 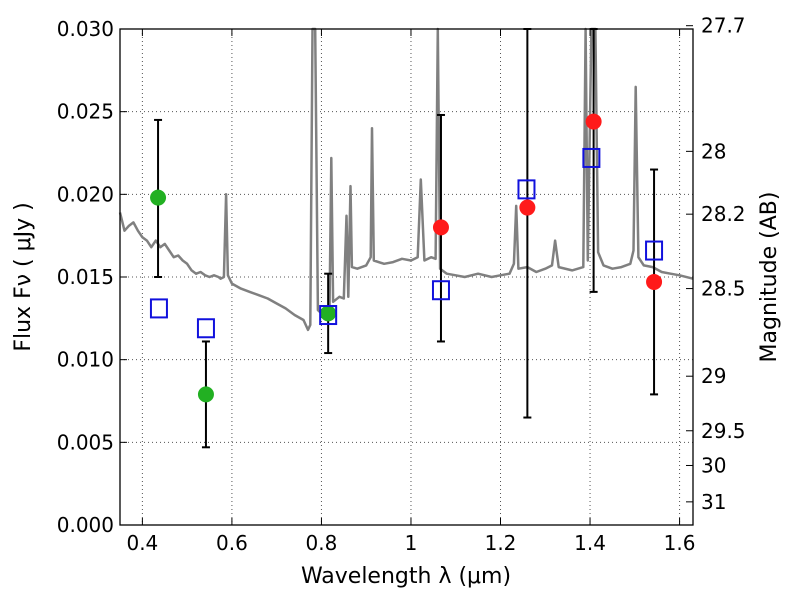 I want to click on magnitude-tick-label: 28, so click(x=713, y=151).